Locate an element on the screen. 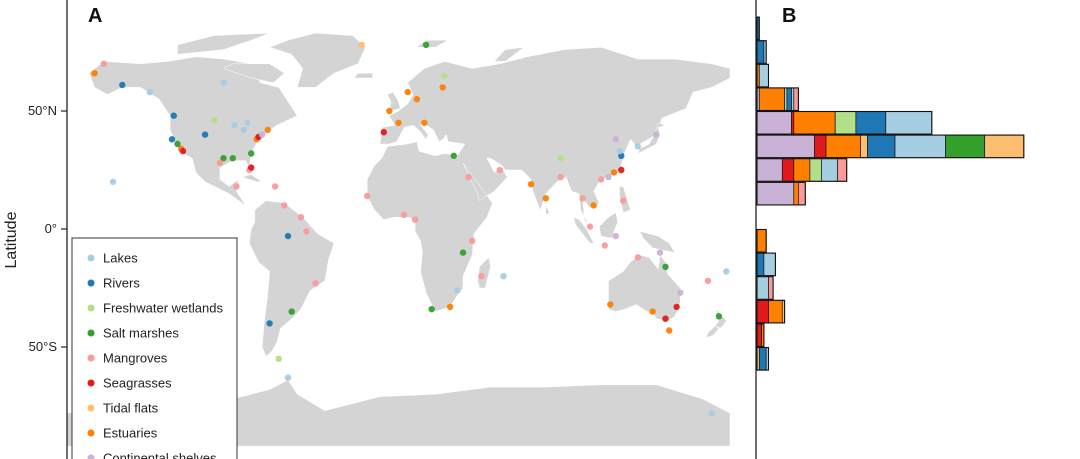 This screenshot has height=459, width=1080. land-nz-south is located at coordinates (712, 332).